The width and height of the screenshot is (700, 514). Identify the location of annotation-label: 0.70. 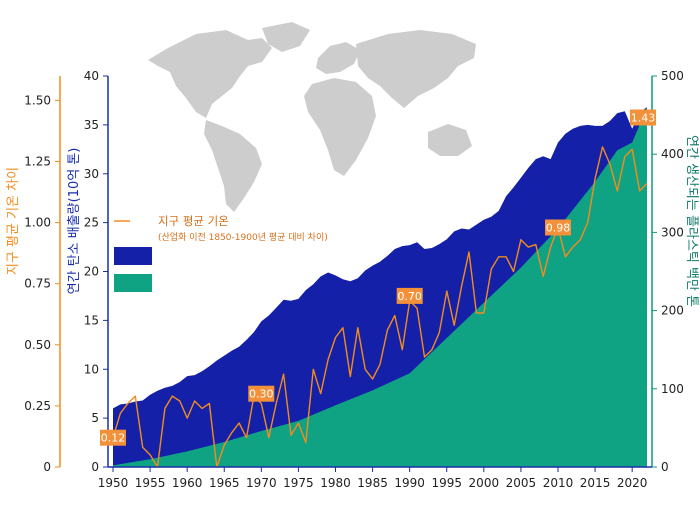
(409, 296).